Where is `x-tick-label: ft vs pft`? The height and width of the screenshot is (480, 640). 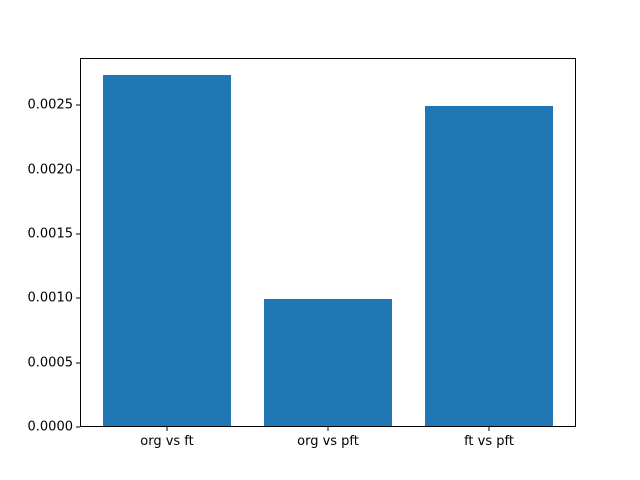 x-tick-label: ft vs pft is located at coordinates (489, 441).